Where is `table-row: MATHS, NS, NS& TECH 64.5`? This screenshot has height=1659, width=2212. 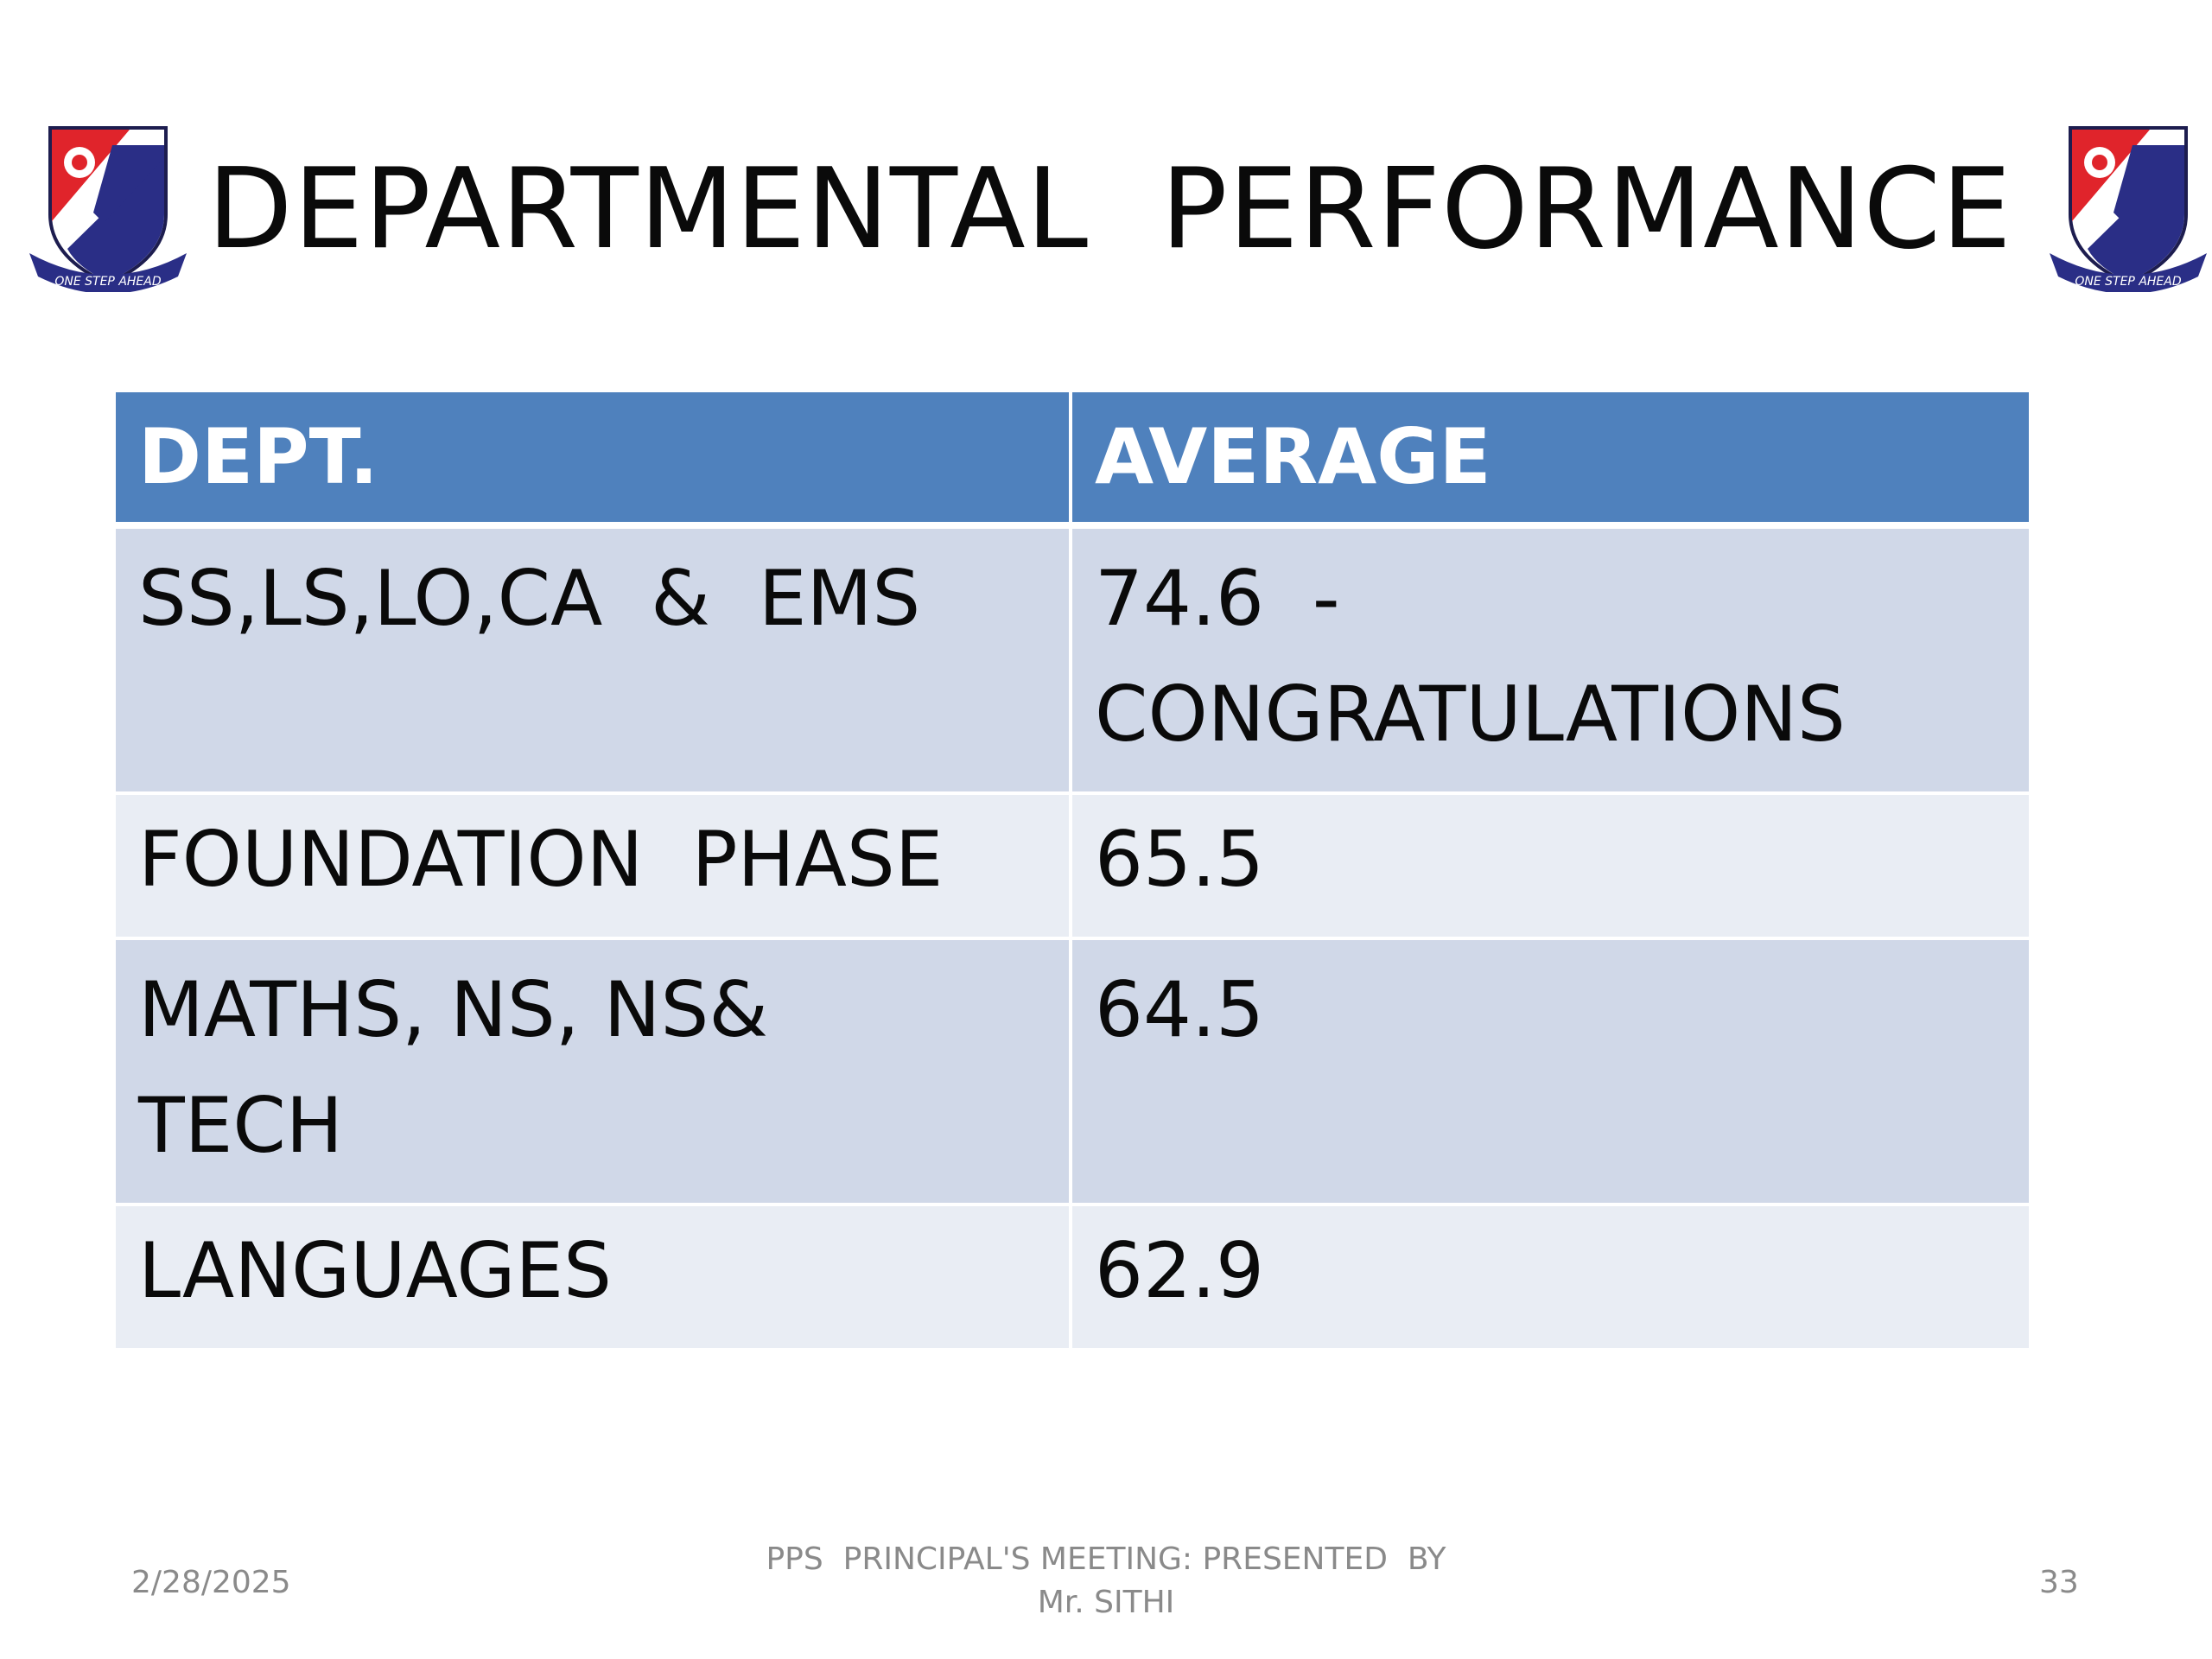
table-row: MATHS, NS, NS& TECH 64.5 is located at coordinates (1072, 1071).